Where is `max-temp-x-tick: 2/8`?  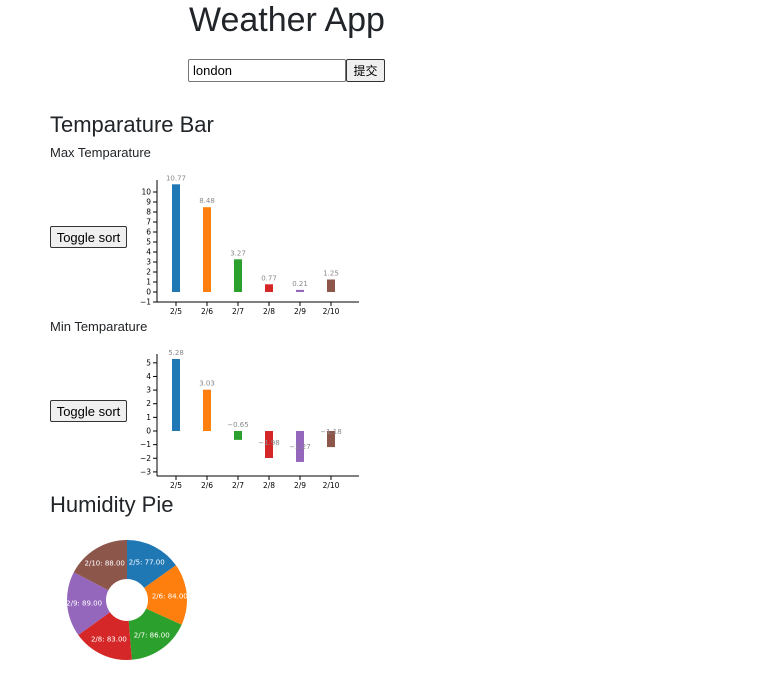 max-temp-x-tick: 2/8 is located at coordinates (269, 309).